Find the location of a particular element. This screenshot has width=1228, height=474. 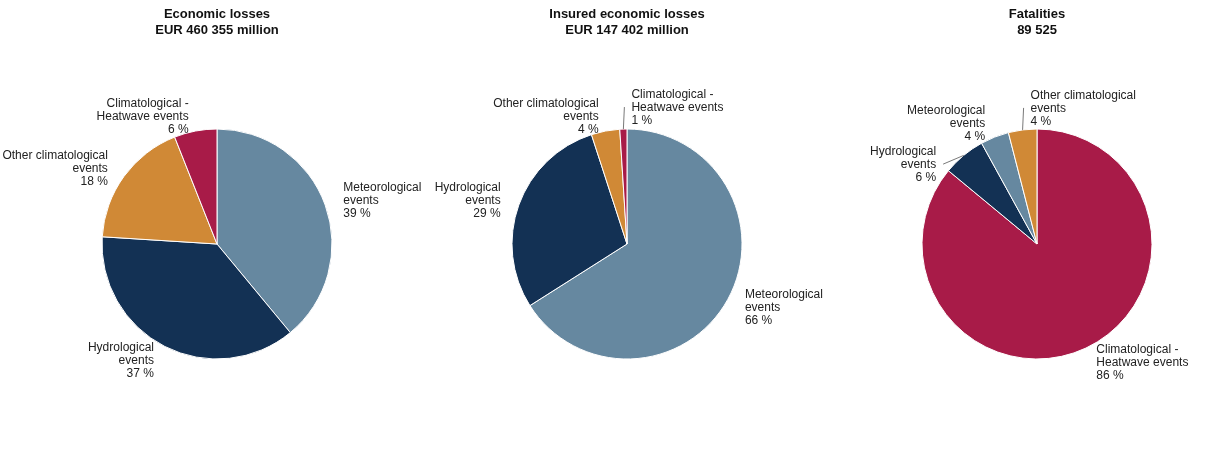

data-label: 37 % is located at coordinates (140, 372).